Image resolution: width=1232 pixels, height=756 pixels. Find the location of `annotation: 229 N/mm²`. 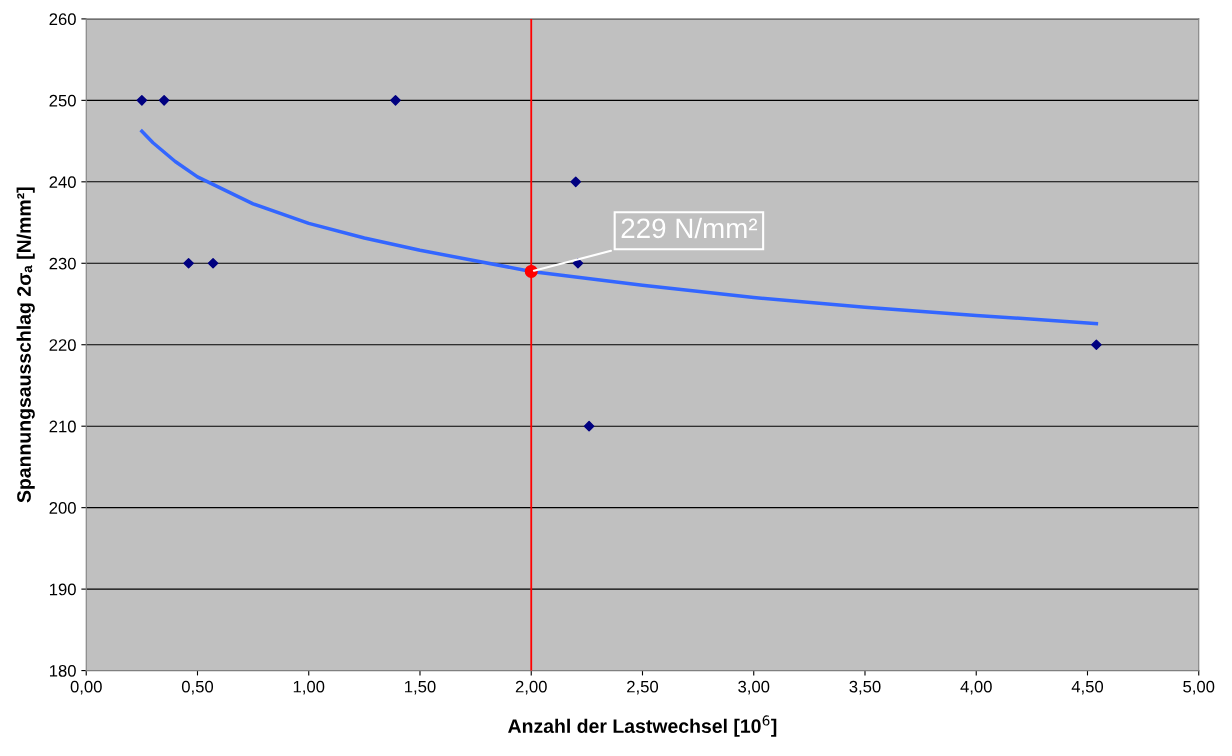

annotation: 229 N/mm² is located at coordinates (689, 228).